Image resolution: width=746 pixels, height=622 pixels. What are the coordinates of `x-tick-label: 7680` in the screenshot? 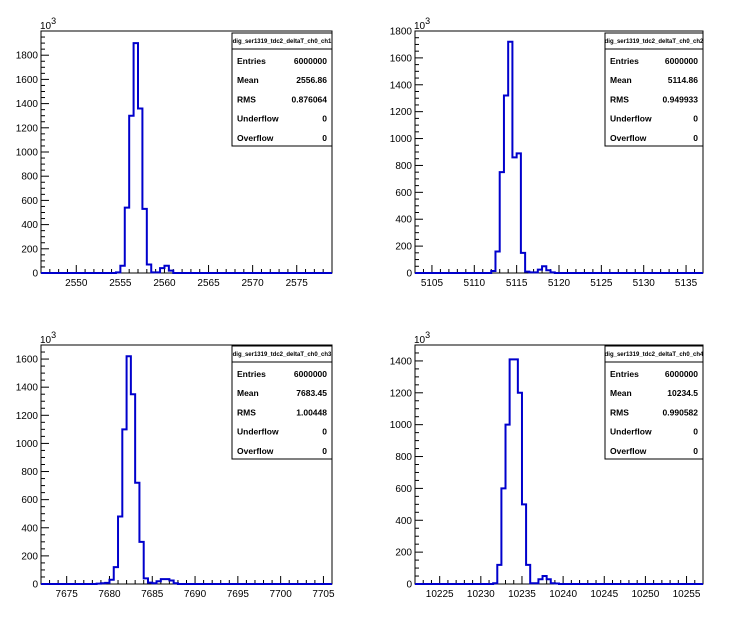 It's located at (109, 594).